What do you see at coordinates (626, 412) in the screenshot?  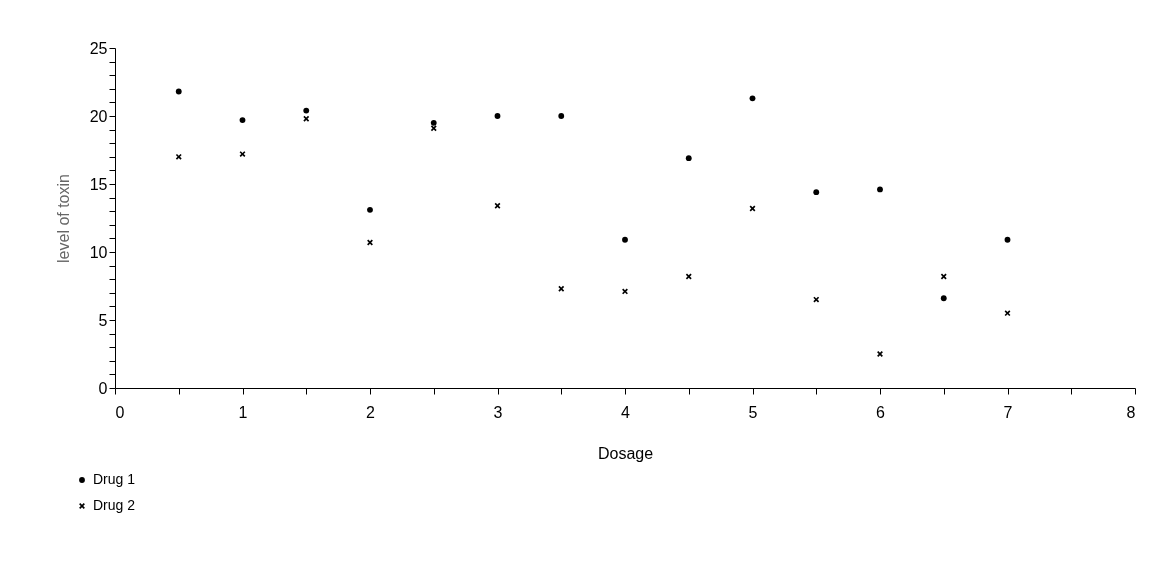 I see `x-tick-label: 4` at bounding box center [626, 412].